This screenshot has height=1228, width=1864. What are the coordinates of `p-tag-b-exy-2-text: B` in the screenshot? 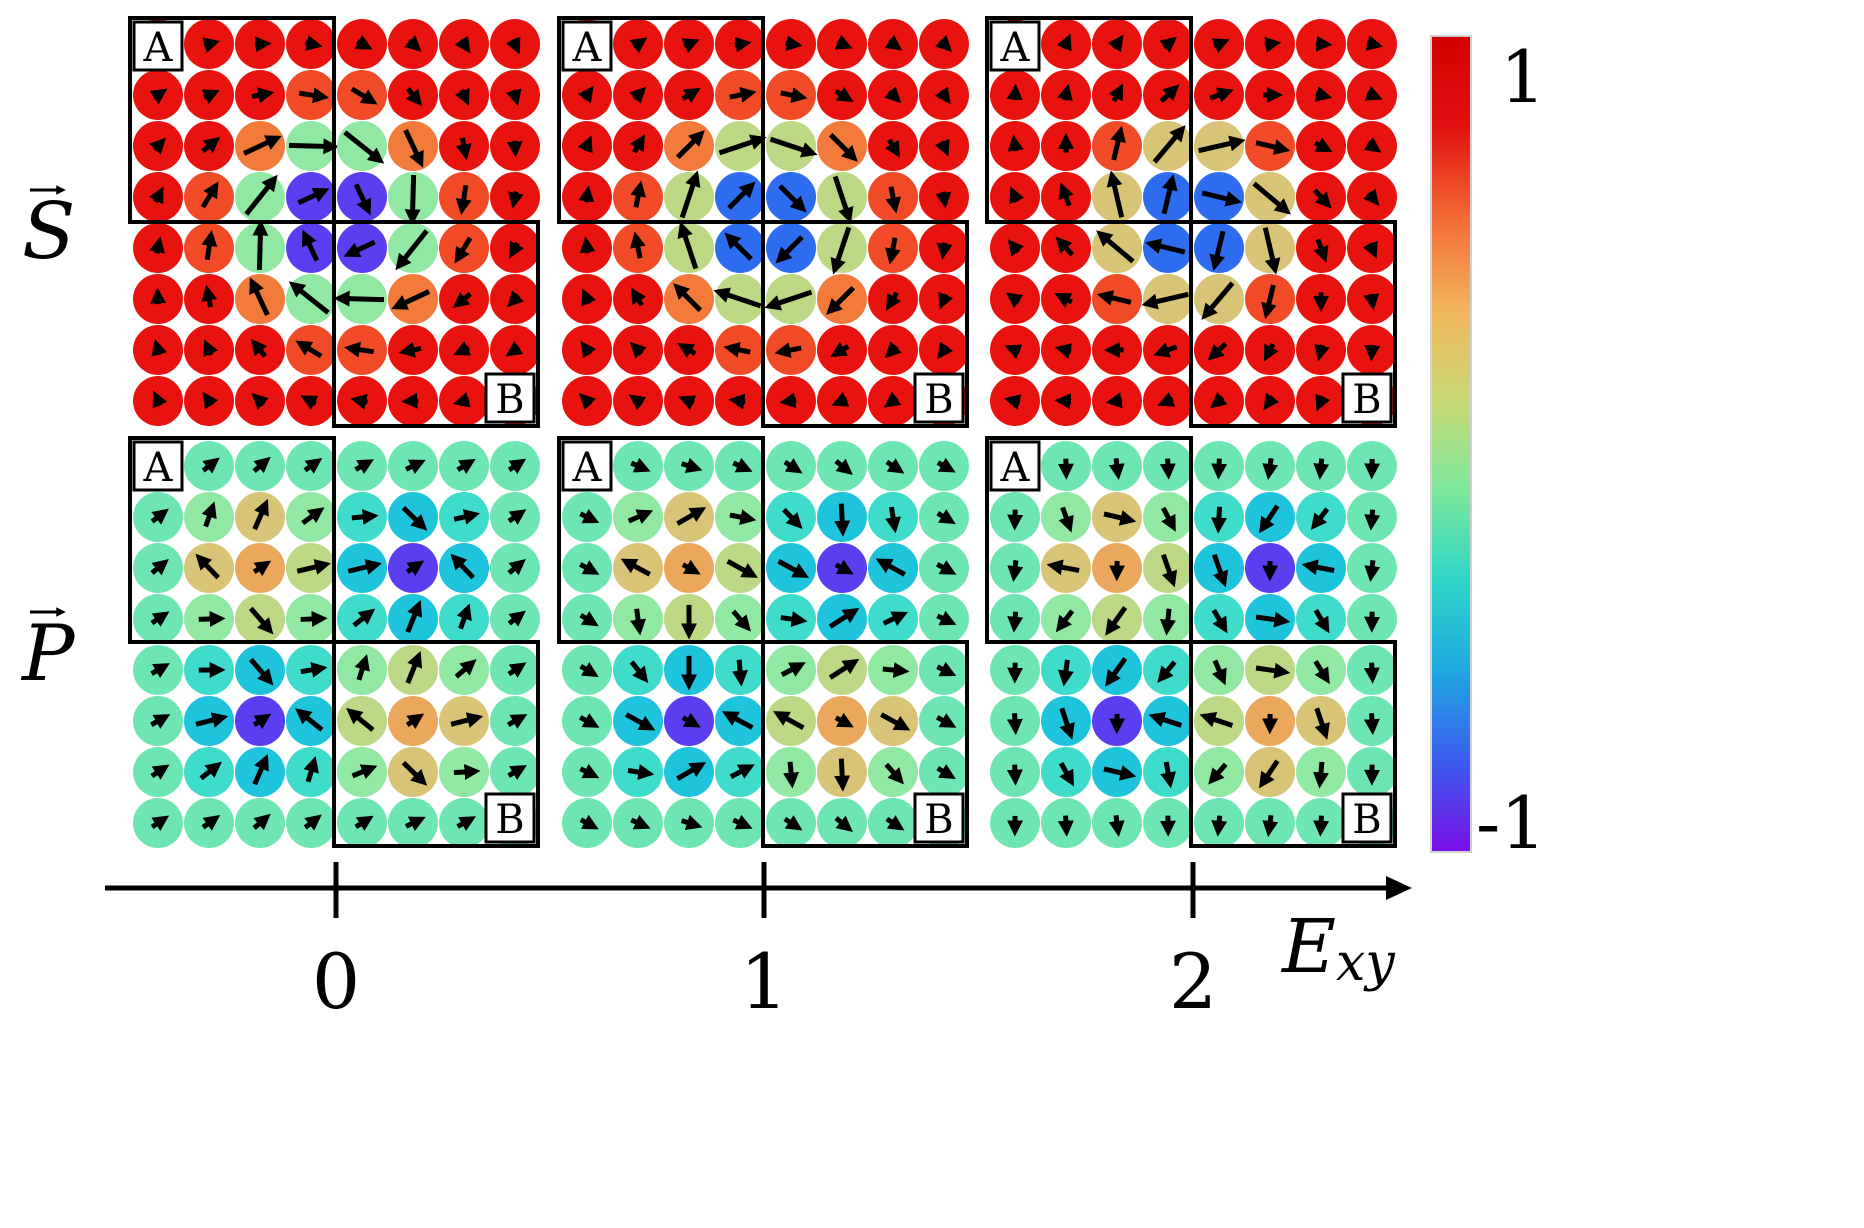 It's located at (1366, 820).